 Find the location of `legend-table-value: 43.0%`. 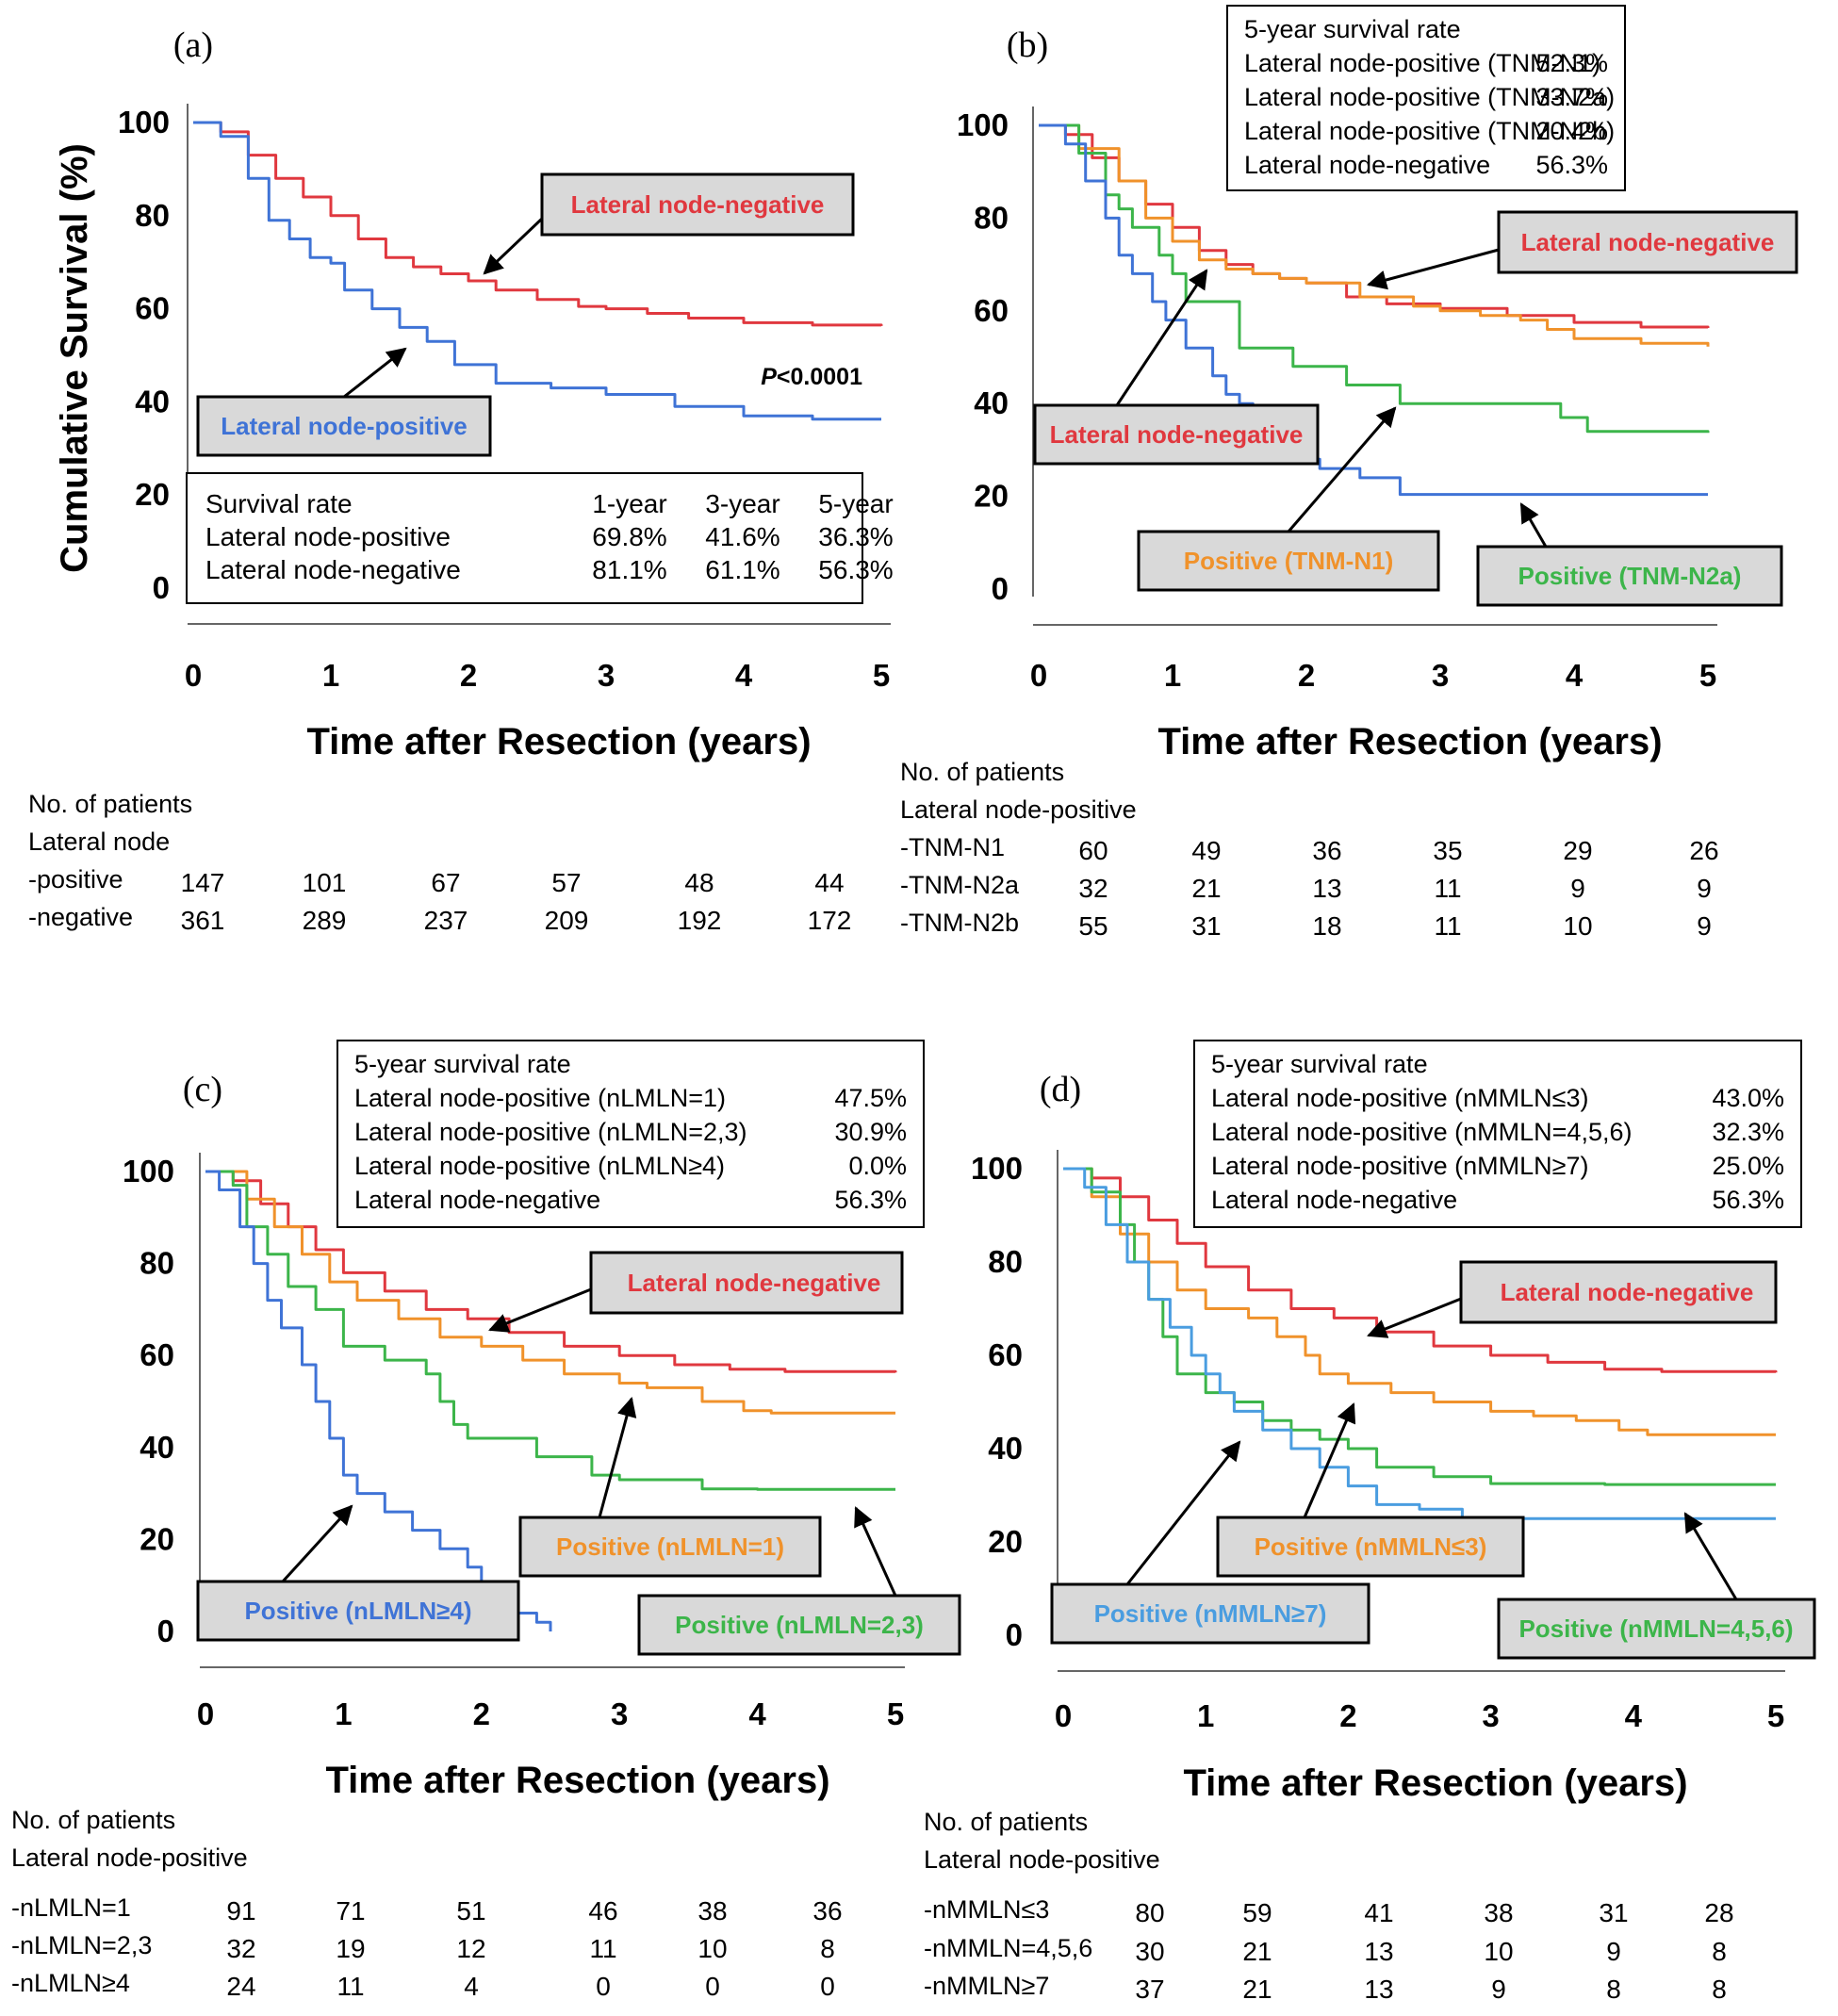

legend-table-value: 43.0% is located at coordinates (1748, 1098).